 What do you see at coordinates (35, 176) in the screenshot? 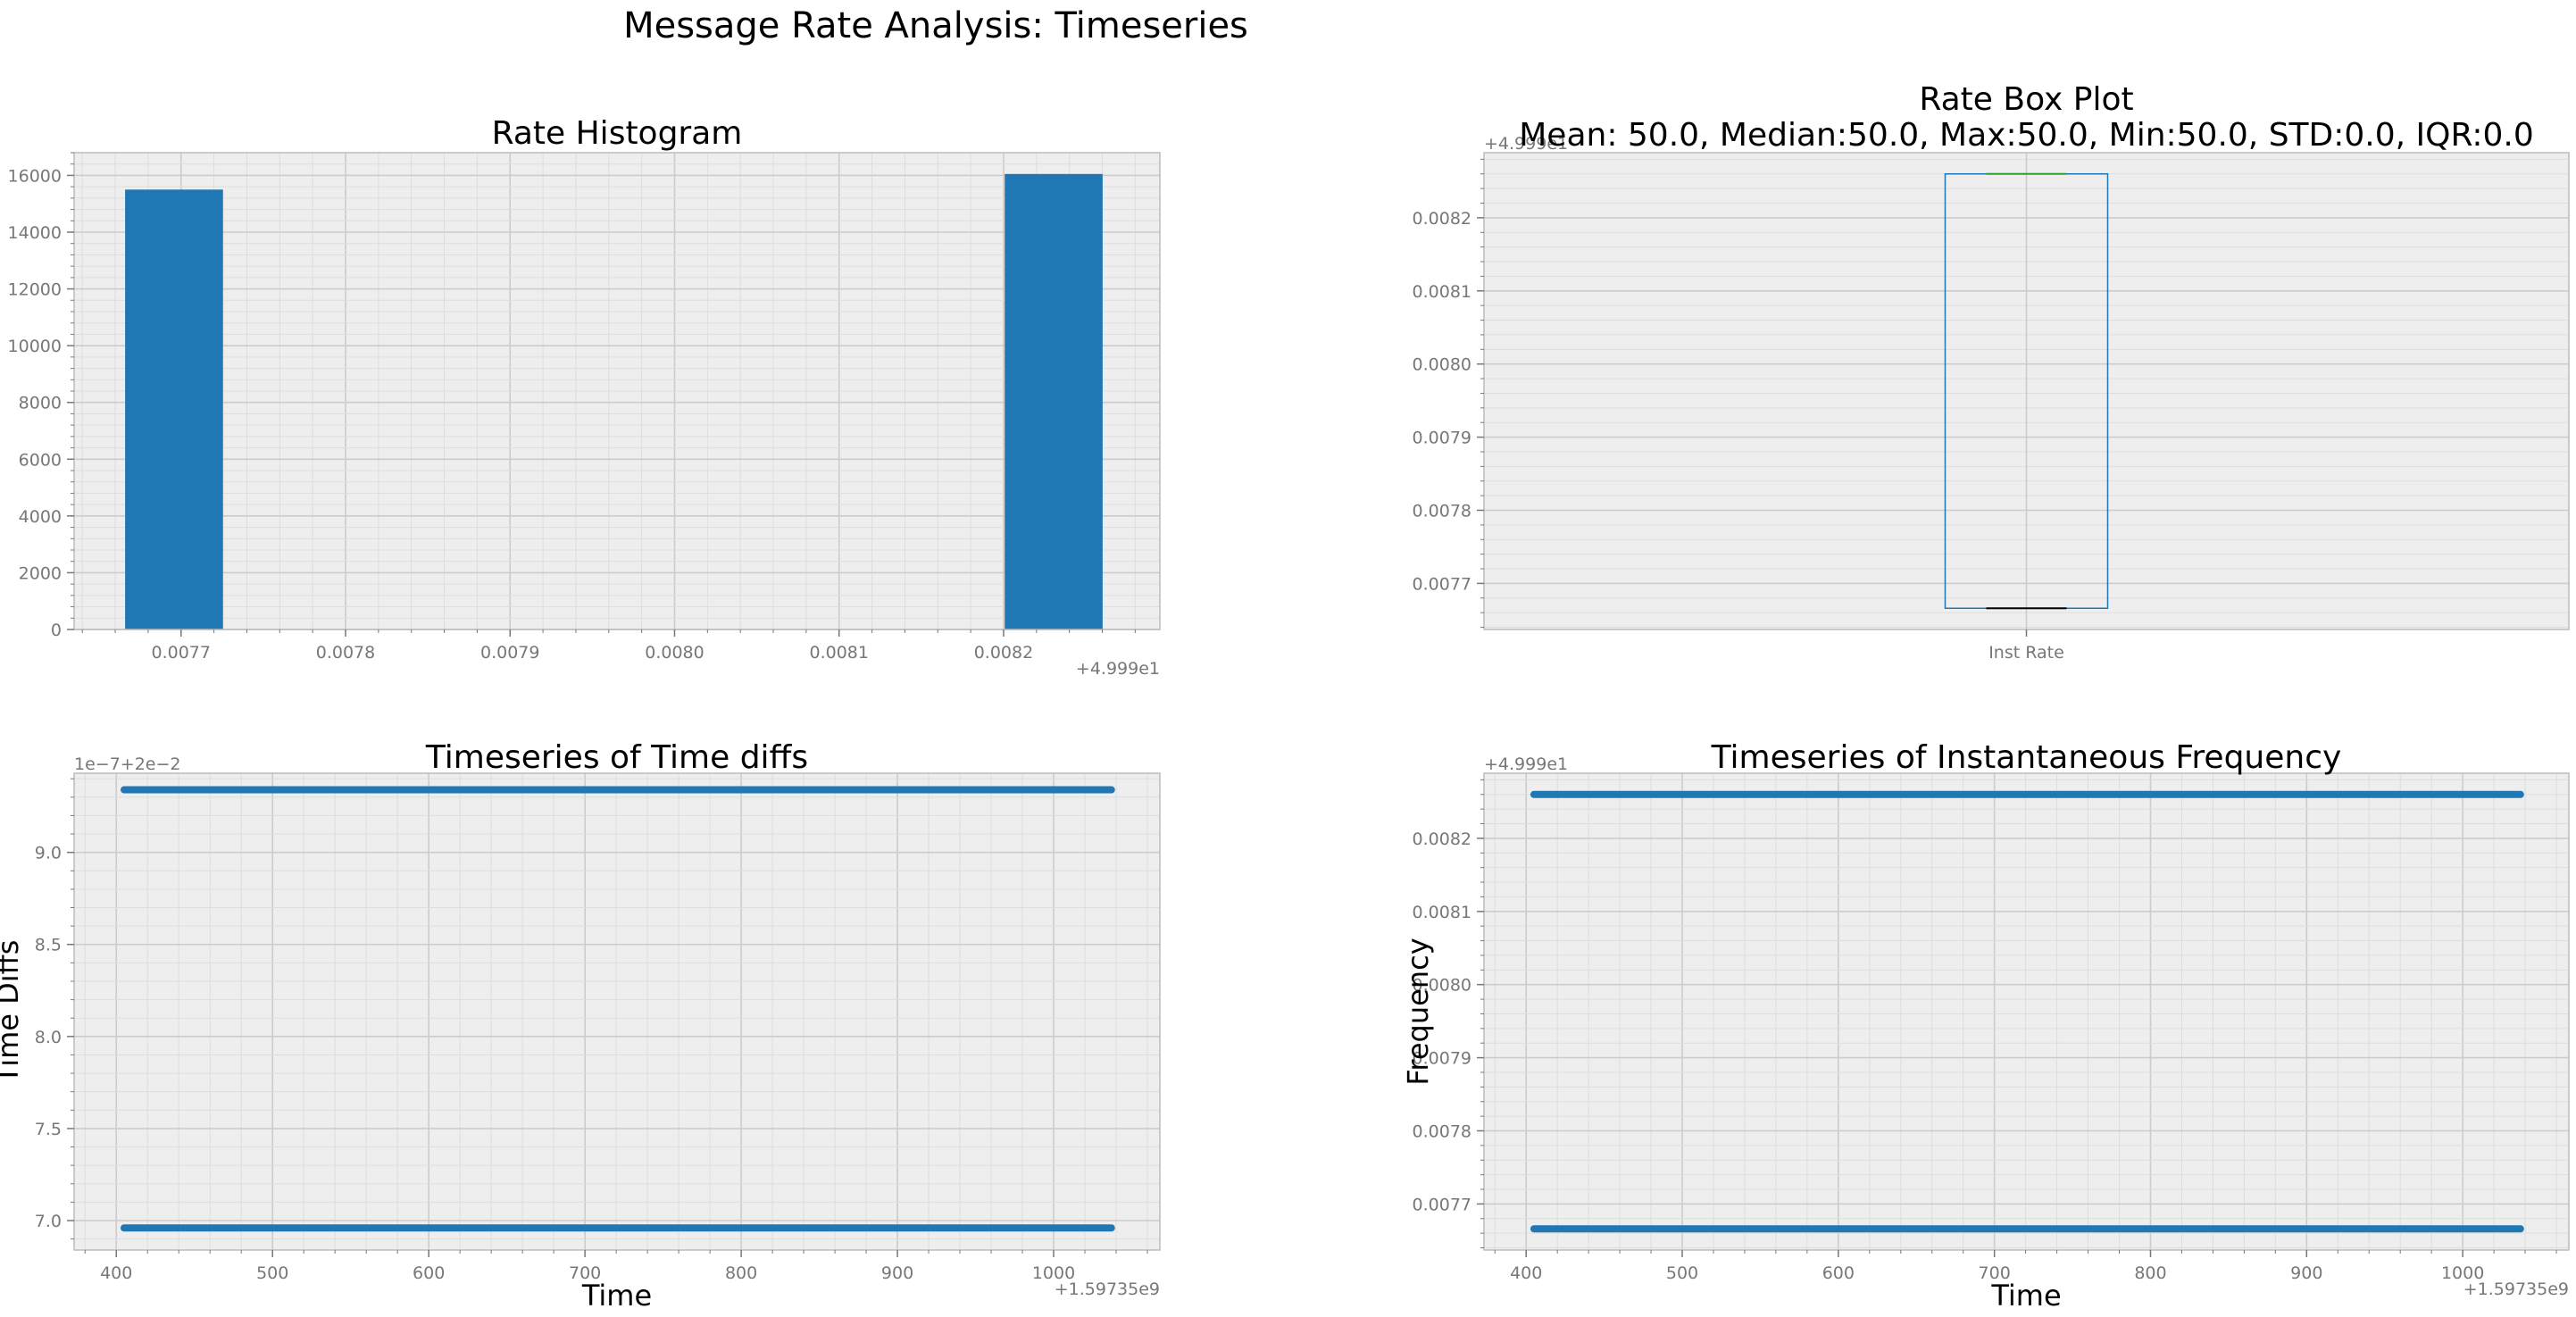
I see `y-tick-label: 16000` at bounding box center [35, 176].